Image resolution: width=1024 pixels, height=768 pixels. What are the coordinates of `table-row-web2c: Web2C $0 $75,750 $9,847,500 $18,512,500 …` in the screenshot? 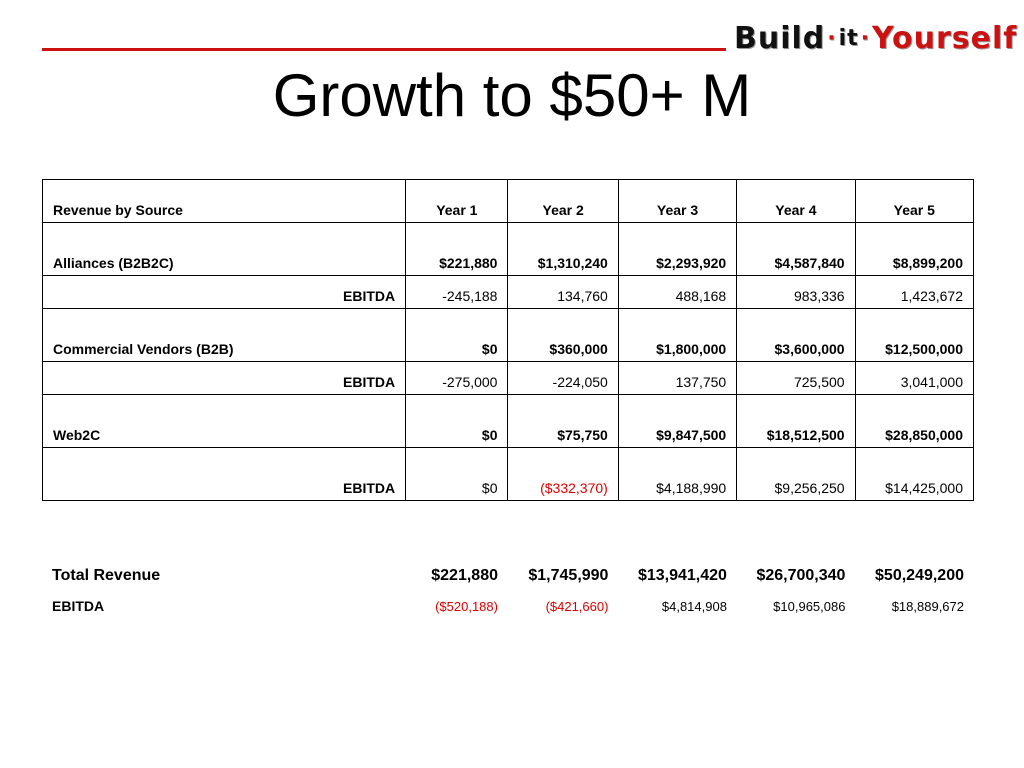 It's located at (508, 421).